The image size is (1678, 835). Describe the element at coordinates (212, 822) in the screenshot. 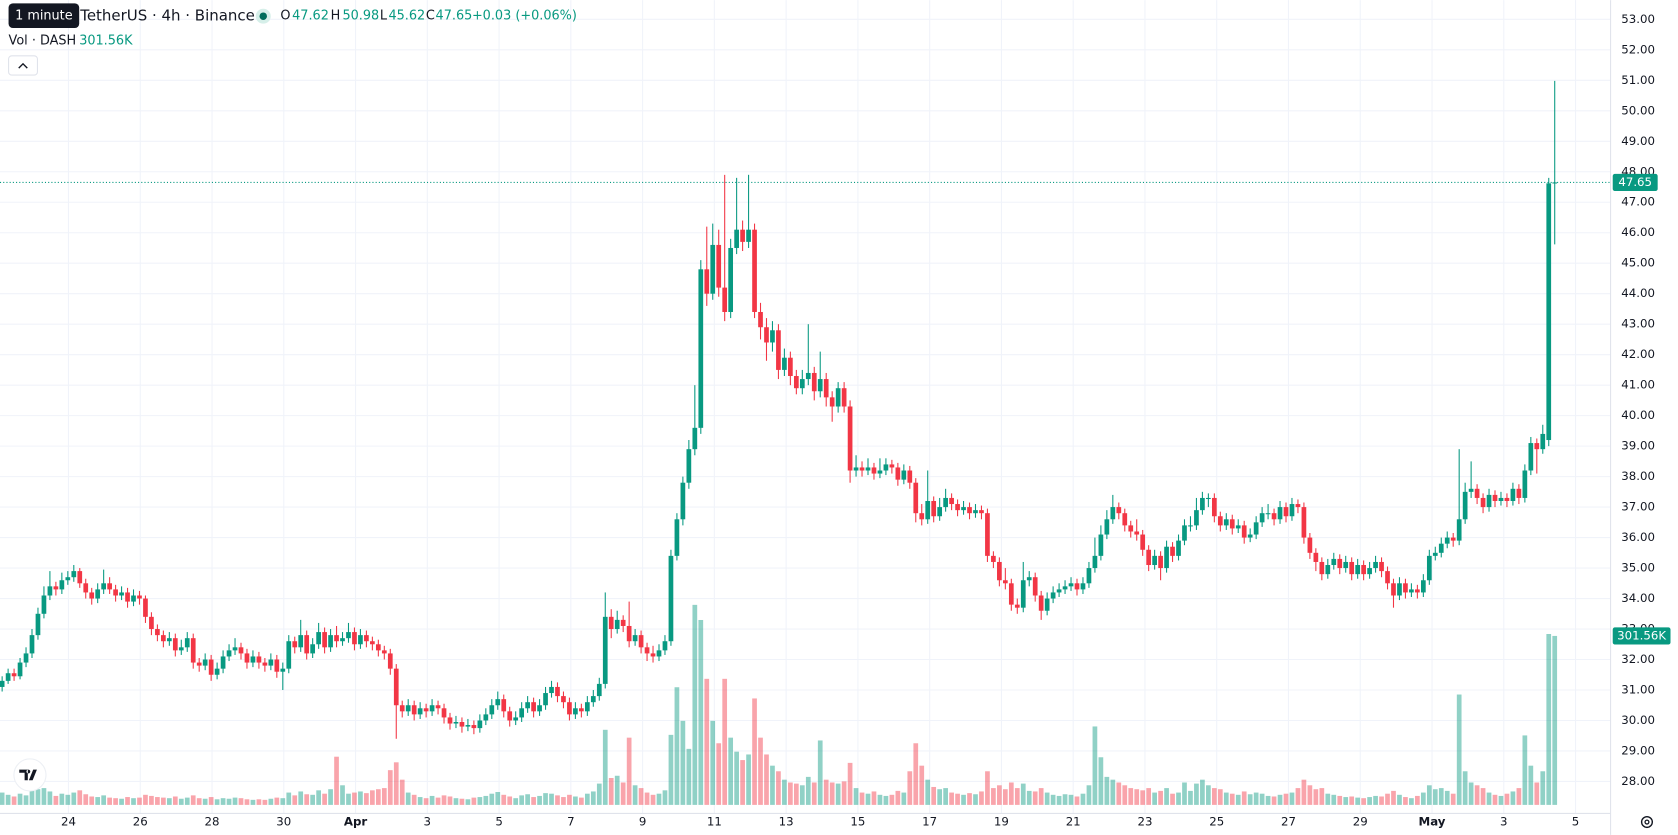

I see `x-tick-label: 28` at that location.